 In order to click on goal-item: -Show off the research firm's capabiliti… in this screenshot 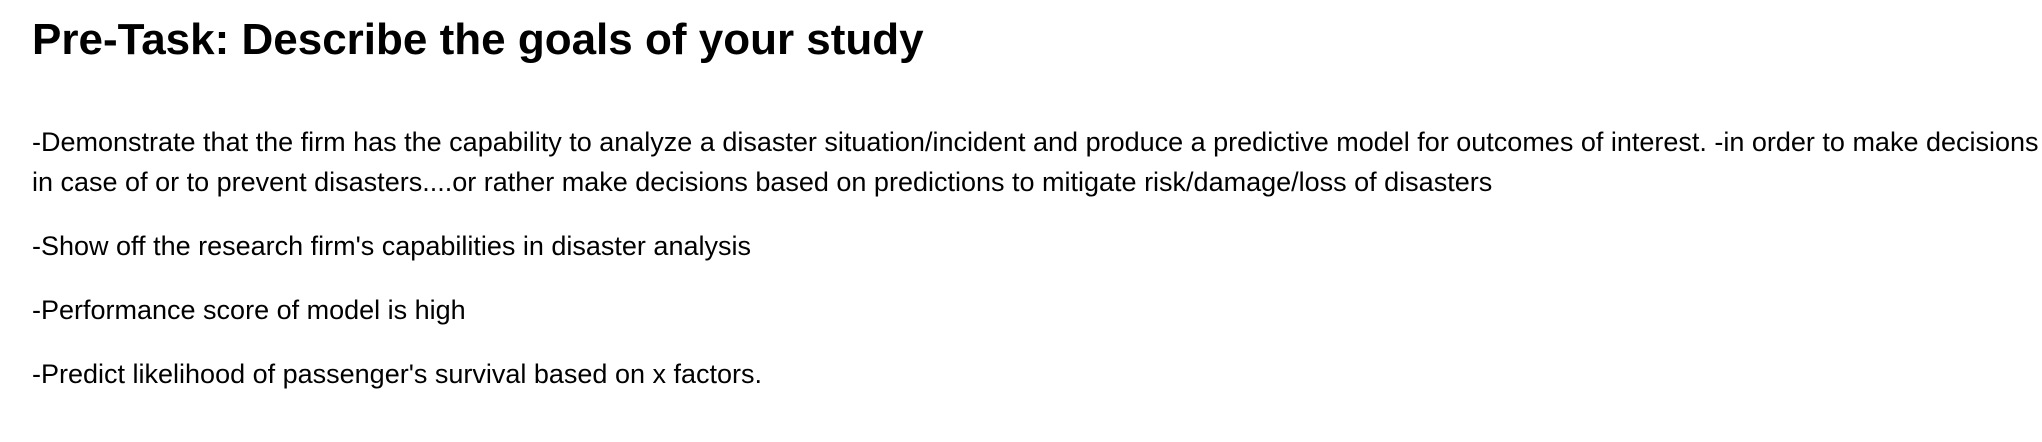, I will do `click(391, 246)`.